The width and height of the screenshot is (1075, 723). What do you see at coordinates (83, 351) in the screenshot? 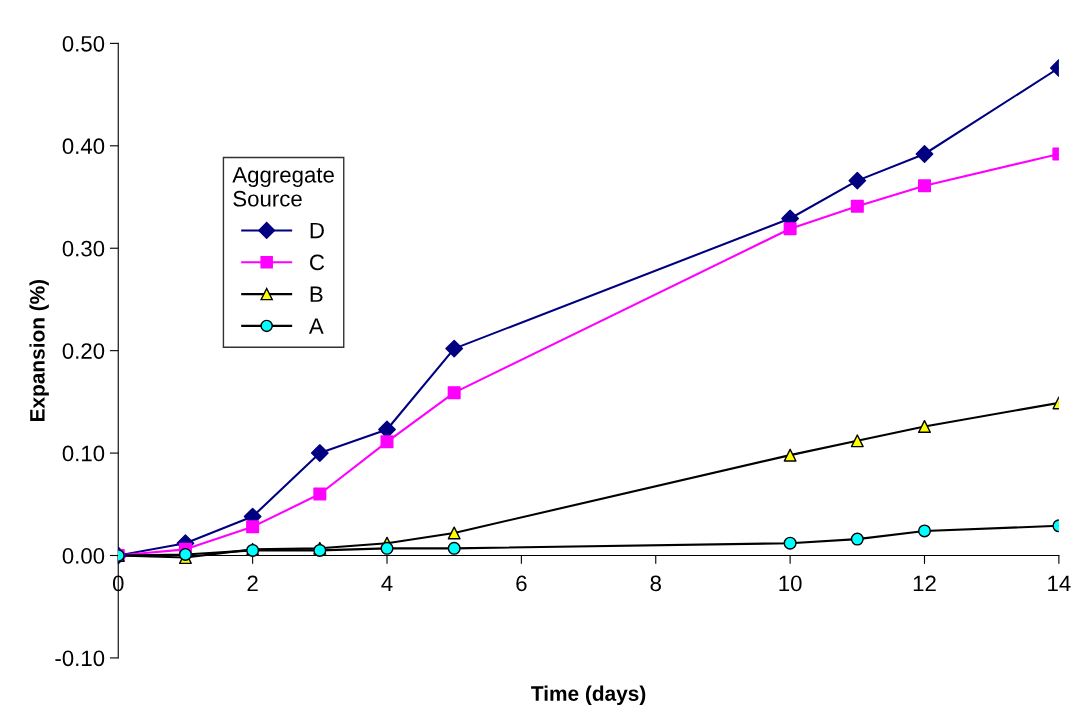
I see `y-tick-label: 0.20` at bounding box center [83, 351].